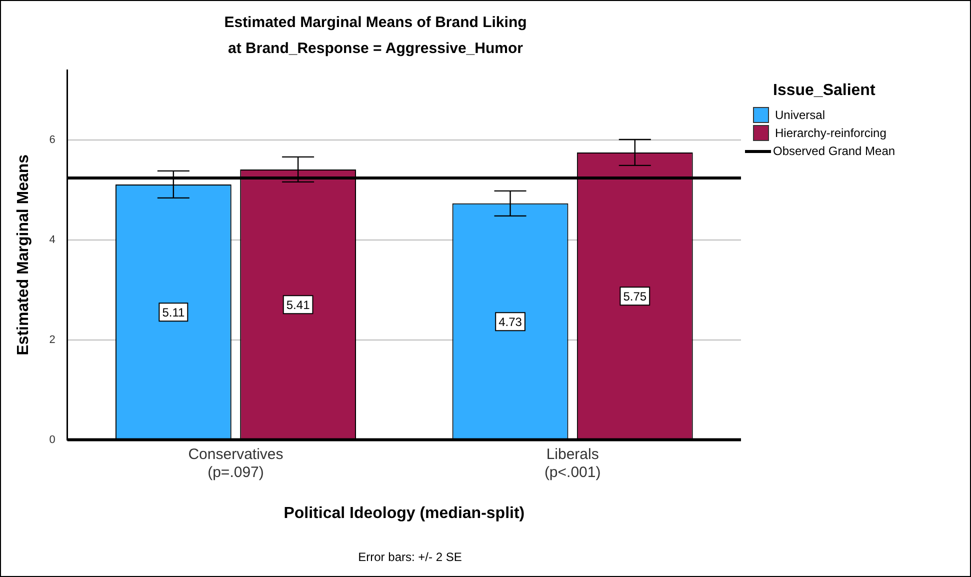 This screenshot has height=577, width=971. What do you see at coordinates (52, 140) in the screenshot?
I see `y-tick-label: 6` at bounding box center [52, 140].